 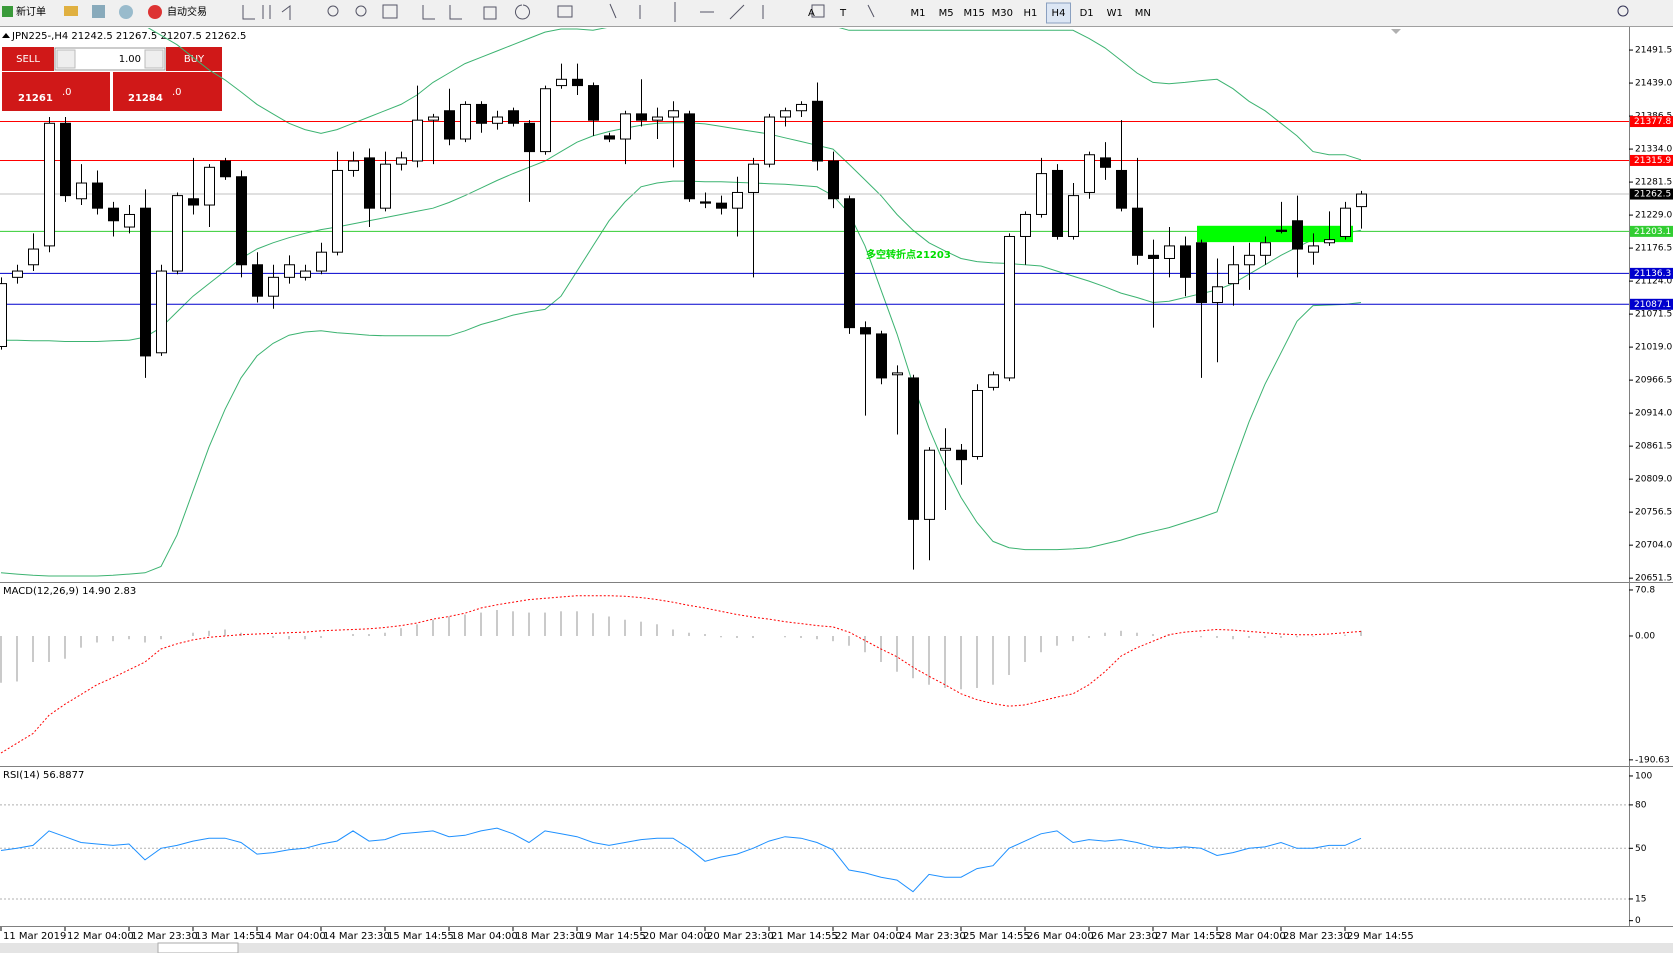 I want to click on y-tick-label: 20914.0, so click(x=1653, y=414).